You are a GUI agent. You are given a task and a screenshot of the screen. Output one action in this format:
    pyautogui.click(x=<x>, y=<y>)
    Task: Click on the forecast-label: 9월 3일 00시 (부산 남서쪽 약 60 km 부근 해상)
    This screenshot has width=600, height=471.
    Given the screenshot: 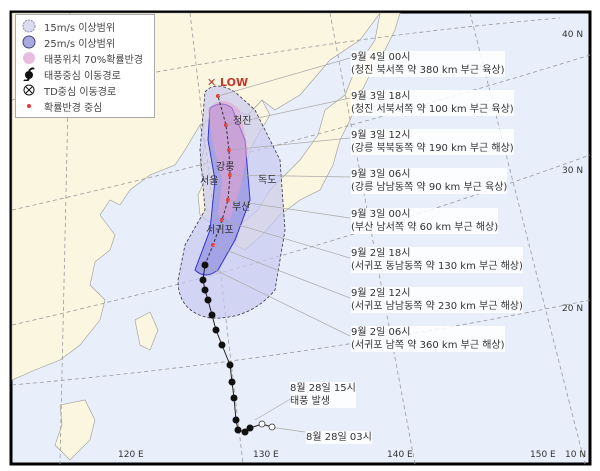 What is the action you would take?
    pyautogui.click(x=425, y=221)
    